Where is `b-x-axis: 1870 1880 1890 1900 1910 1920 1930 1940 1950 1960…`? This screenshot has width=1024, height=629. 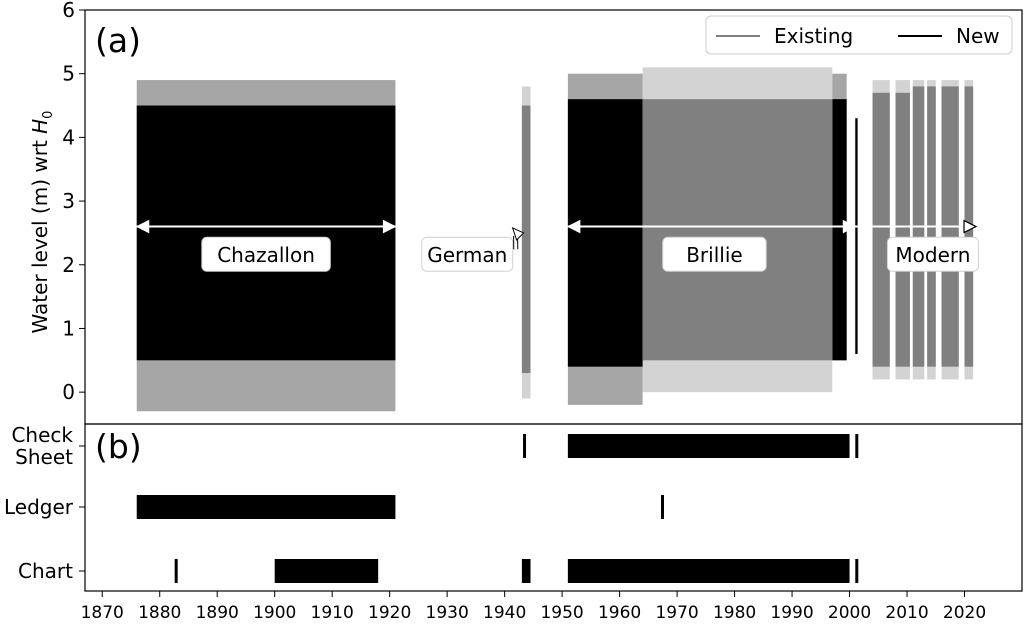 b-x-axis: 1870 1880 1890 1900 1910 1920 1930 1940 1950 1960… is located at coordinates (533, 607).